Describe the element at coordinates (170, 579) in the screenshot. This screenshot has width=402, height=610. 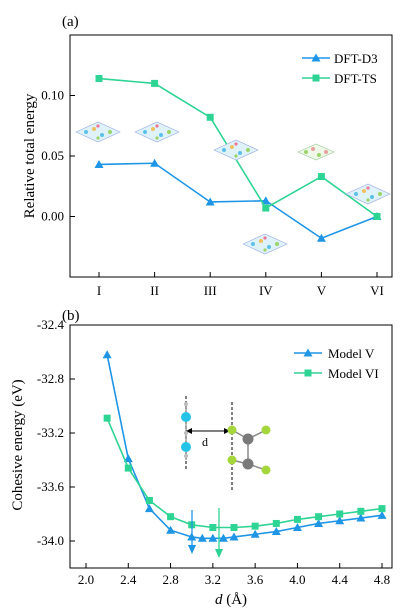
I see `x-tick-label: 2.8` at that location.